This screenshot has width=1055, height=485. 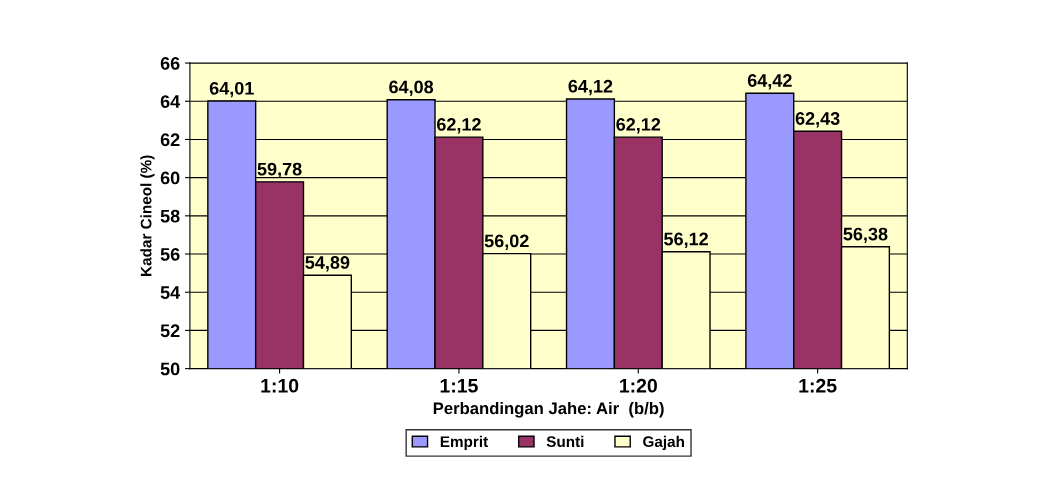 What do you see at coordinates (231, 89) in the screenshot?
I see `data-label: 64,01` at bounding box center [231, 89].